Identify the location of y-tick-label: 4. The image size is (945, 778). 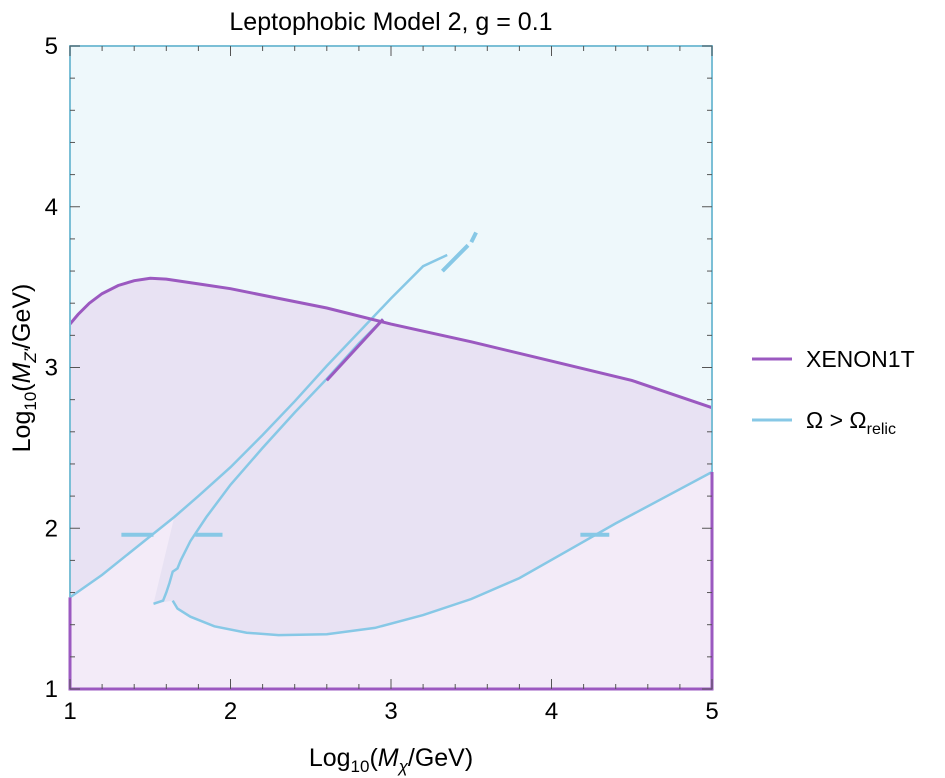
(51, 207).